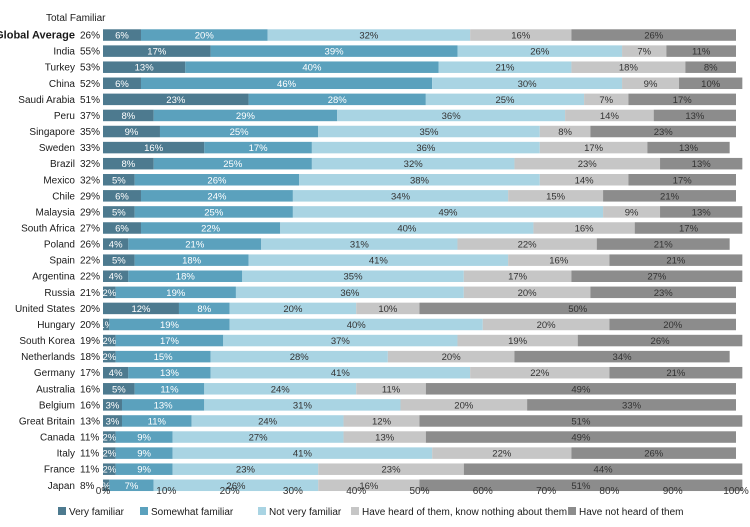  Describe the element at coordinates (56, 325) in the screenshot. I see `category-label: Hungary` at that location.